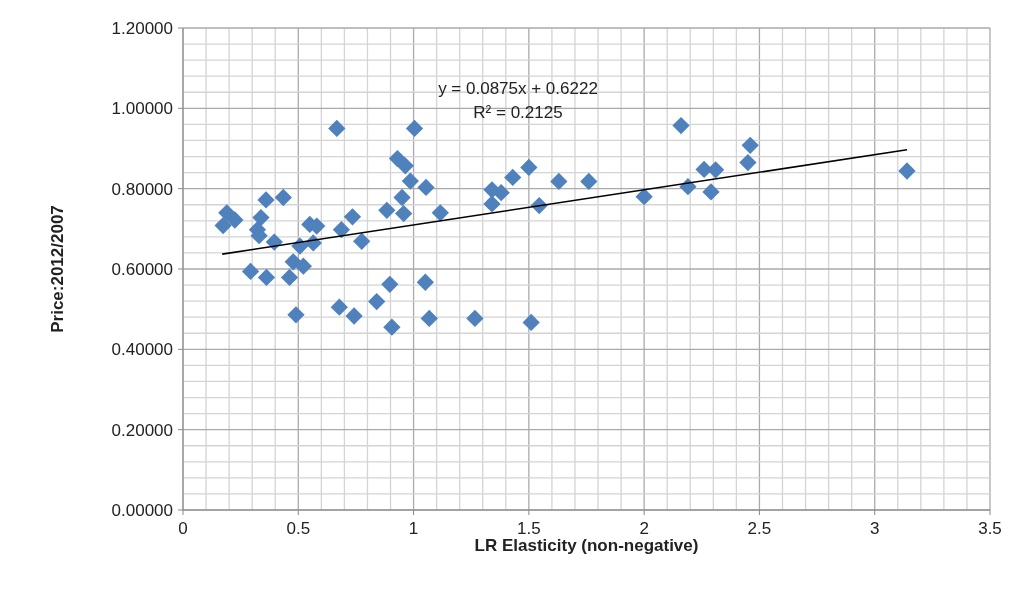 Image resolution: width=1011 pixels, height=603 pixels. What do you see at coordinates (759, 528) in the screenshot?
I see `x-tick-label: 2.5` at bounding box center [759, 528].